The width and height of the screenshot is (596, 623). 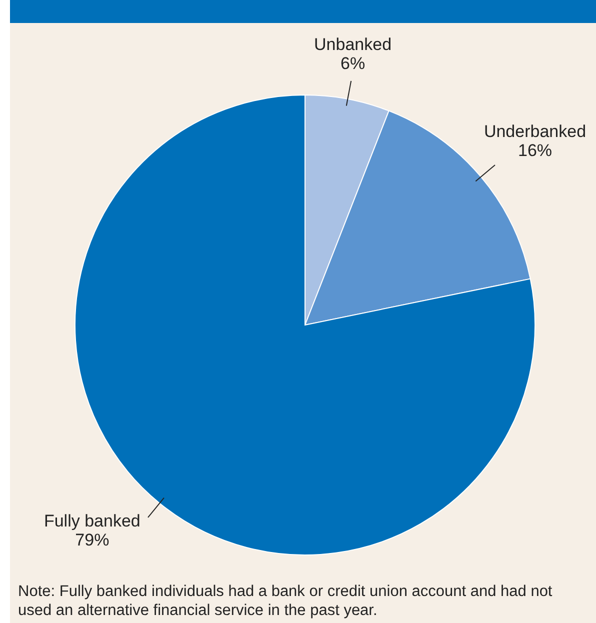 I want to click on data-label: 79%, so click(x=92, y=540).